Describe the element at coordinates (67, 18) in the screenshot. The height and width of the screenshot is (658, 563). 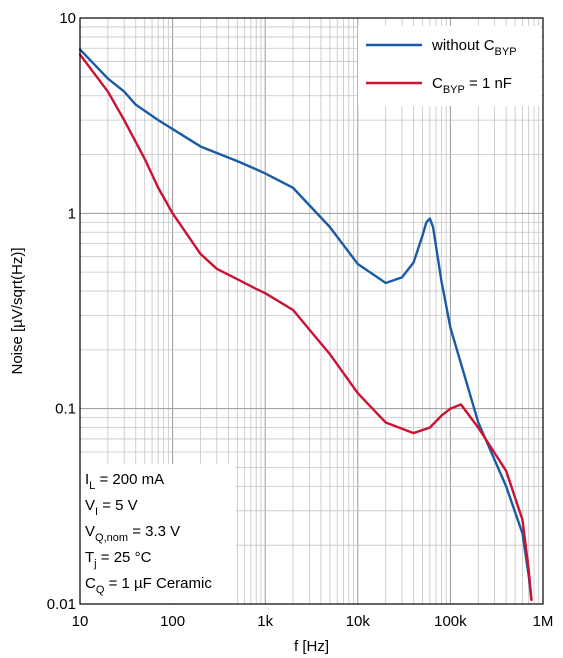
I see `y-tick-label: 10` at that location.